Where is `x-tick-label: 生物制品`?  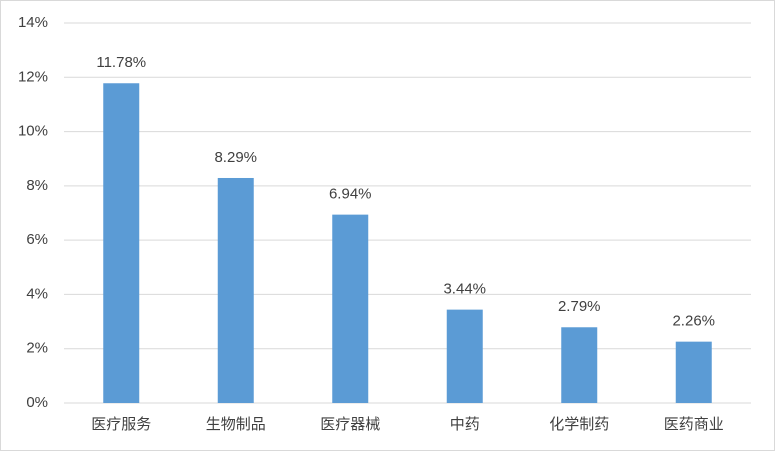
x-tick-label: 生物制品 is located at coordinates (236, 424).